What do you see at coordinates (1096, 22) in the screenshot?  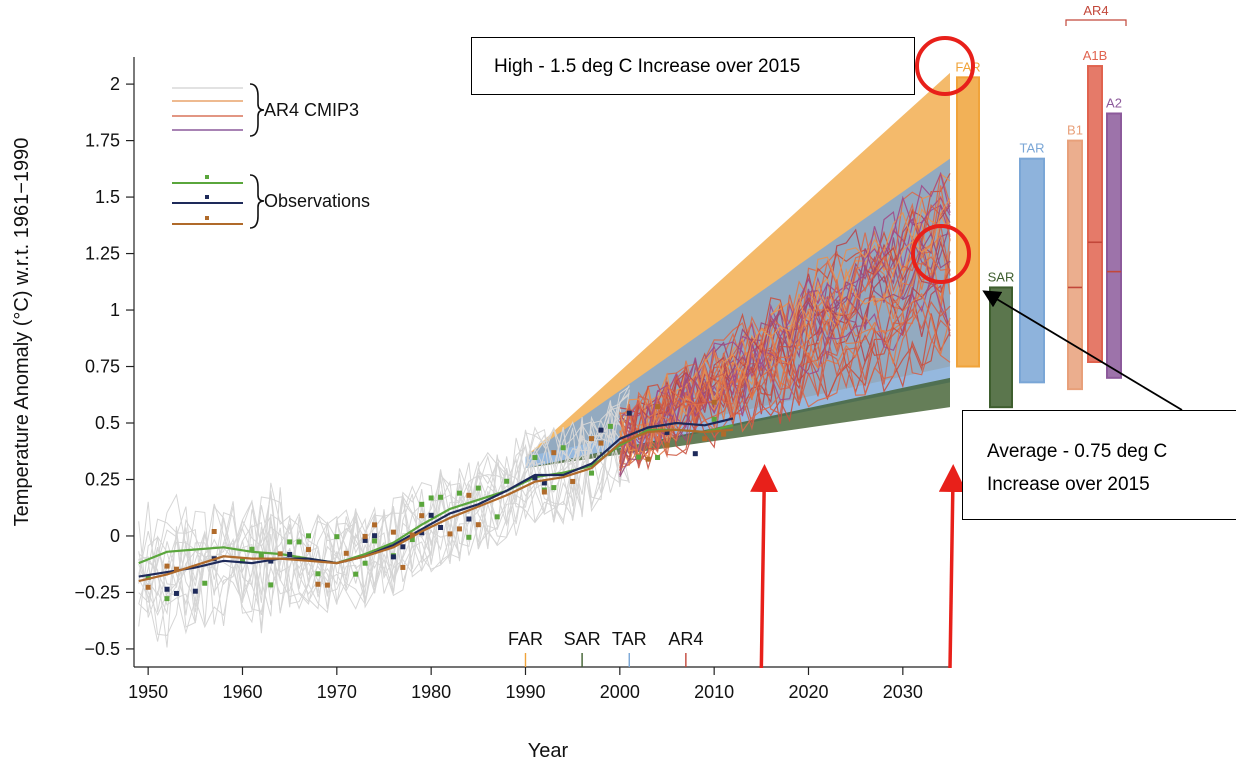 I see `ar4-bracket` at bounding box center [1096, 22].